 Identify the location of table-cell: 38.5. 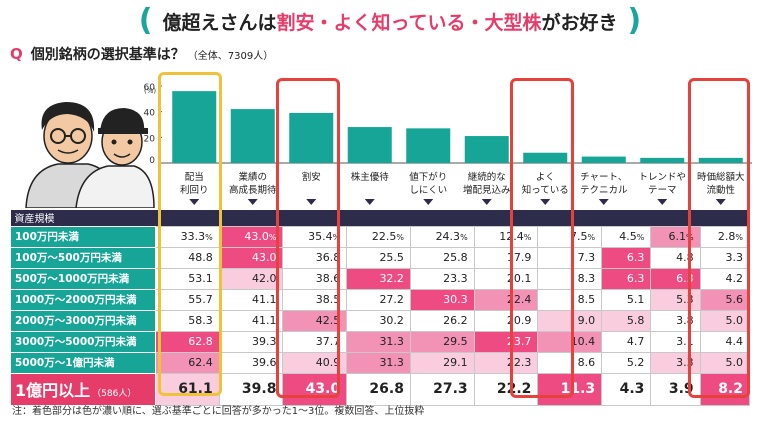
(315, 299).